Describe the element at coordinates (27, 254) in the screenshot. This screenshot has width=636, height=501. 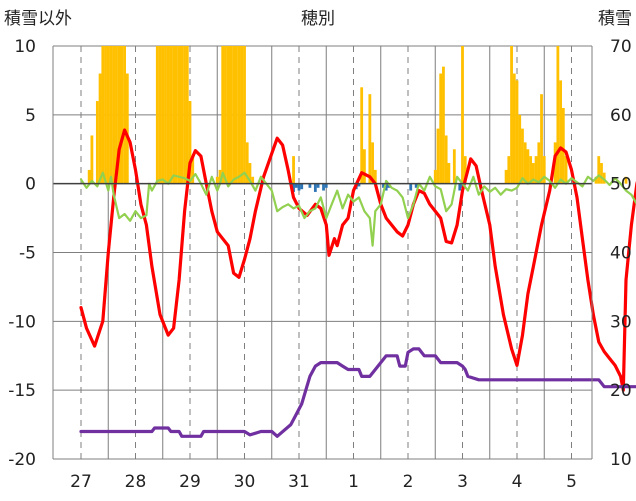
I see `left-tick-label: -5` at that location.